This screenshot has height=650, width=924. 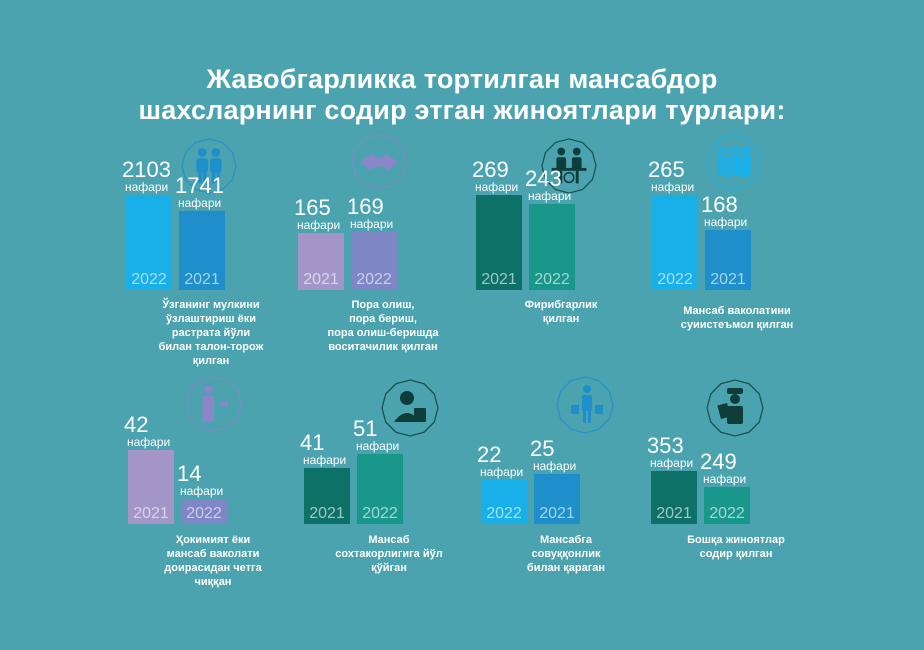 I want to click on caption-line: суиистеъмол қилган, so click(x=737, y=325).